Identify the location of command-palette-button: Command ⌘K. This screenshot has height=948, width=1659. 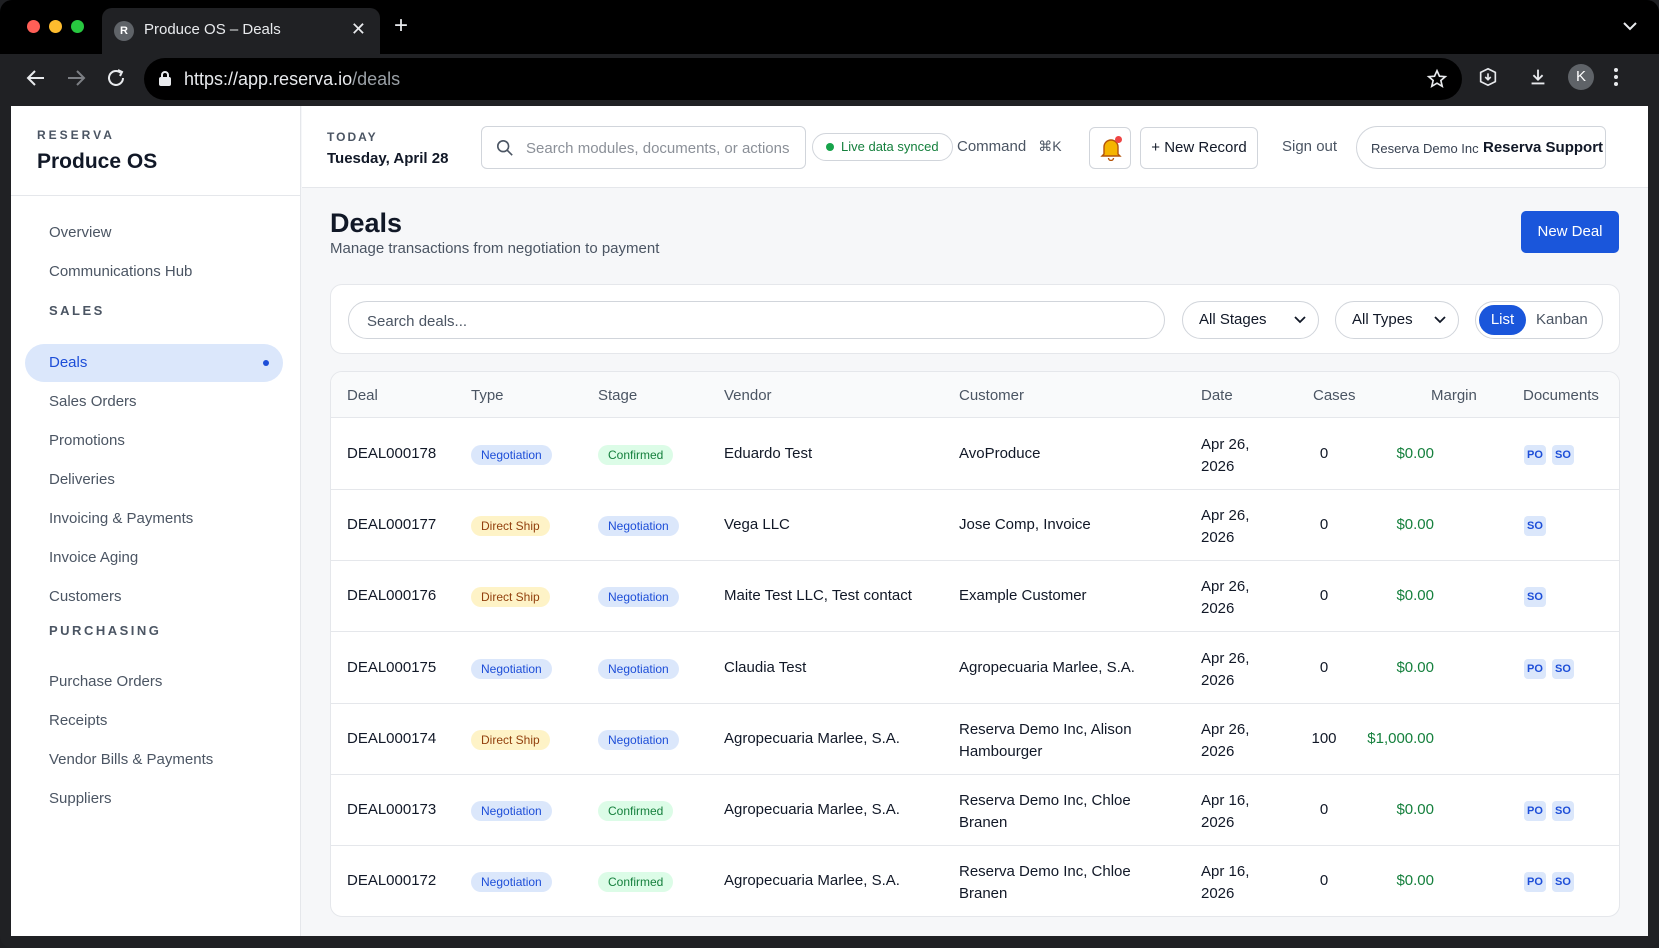
(1009, 146).